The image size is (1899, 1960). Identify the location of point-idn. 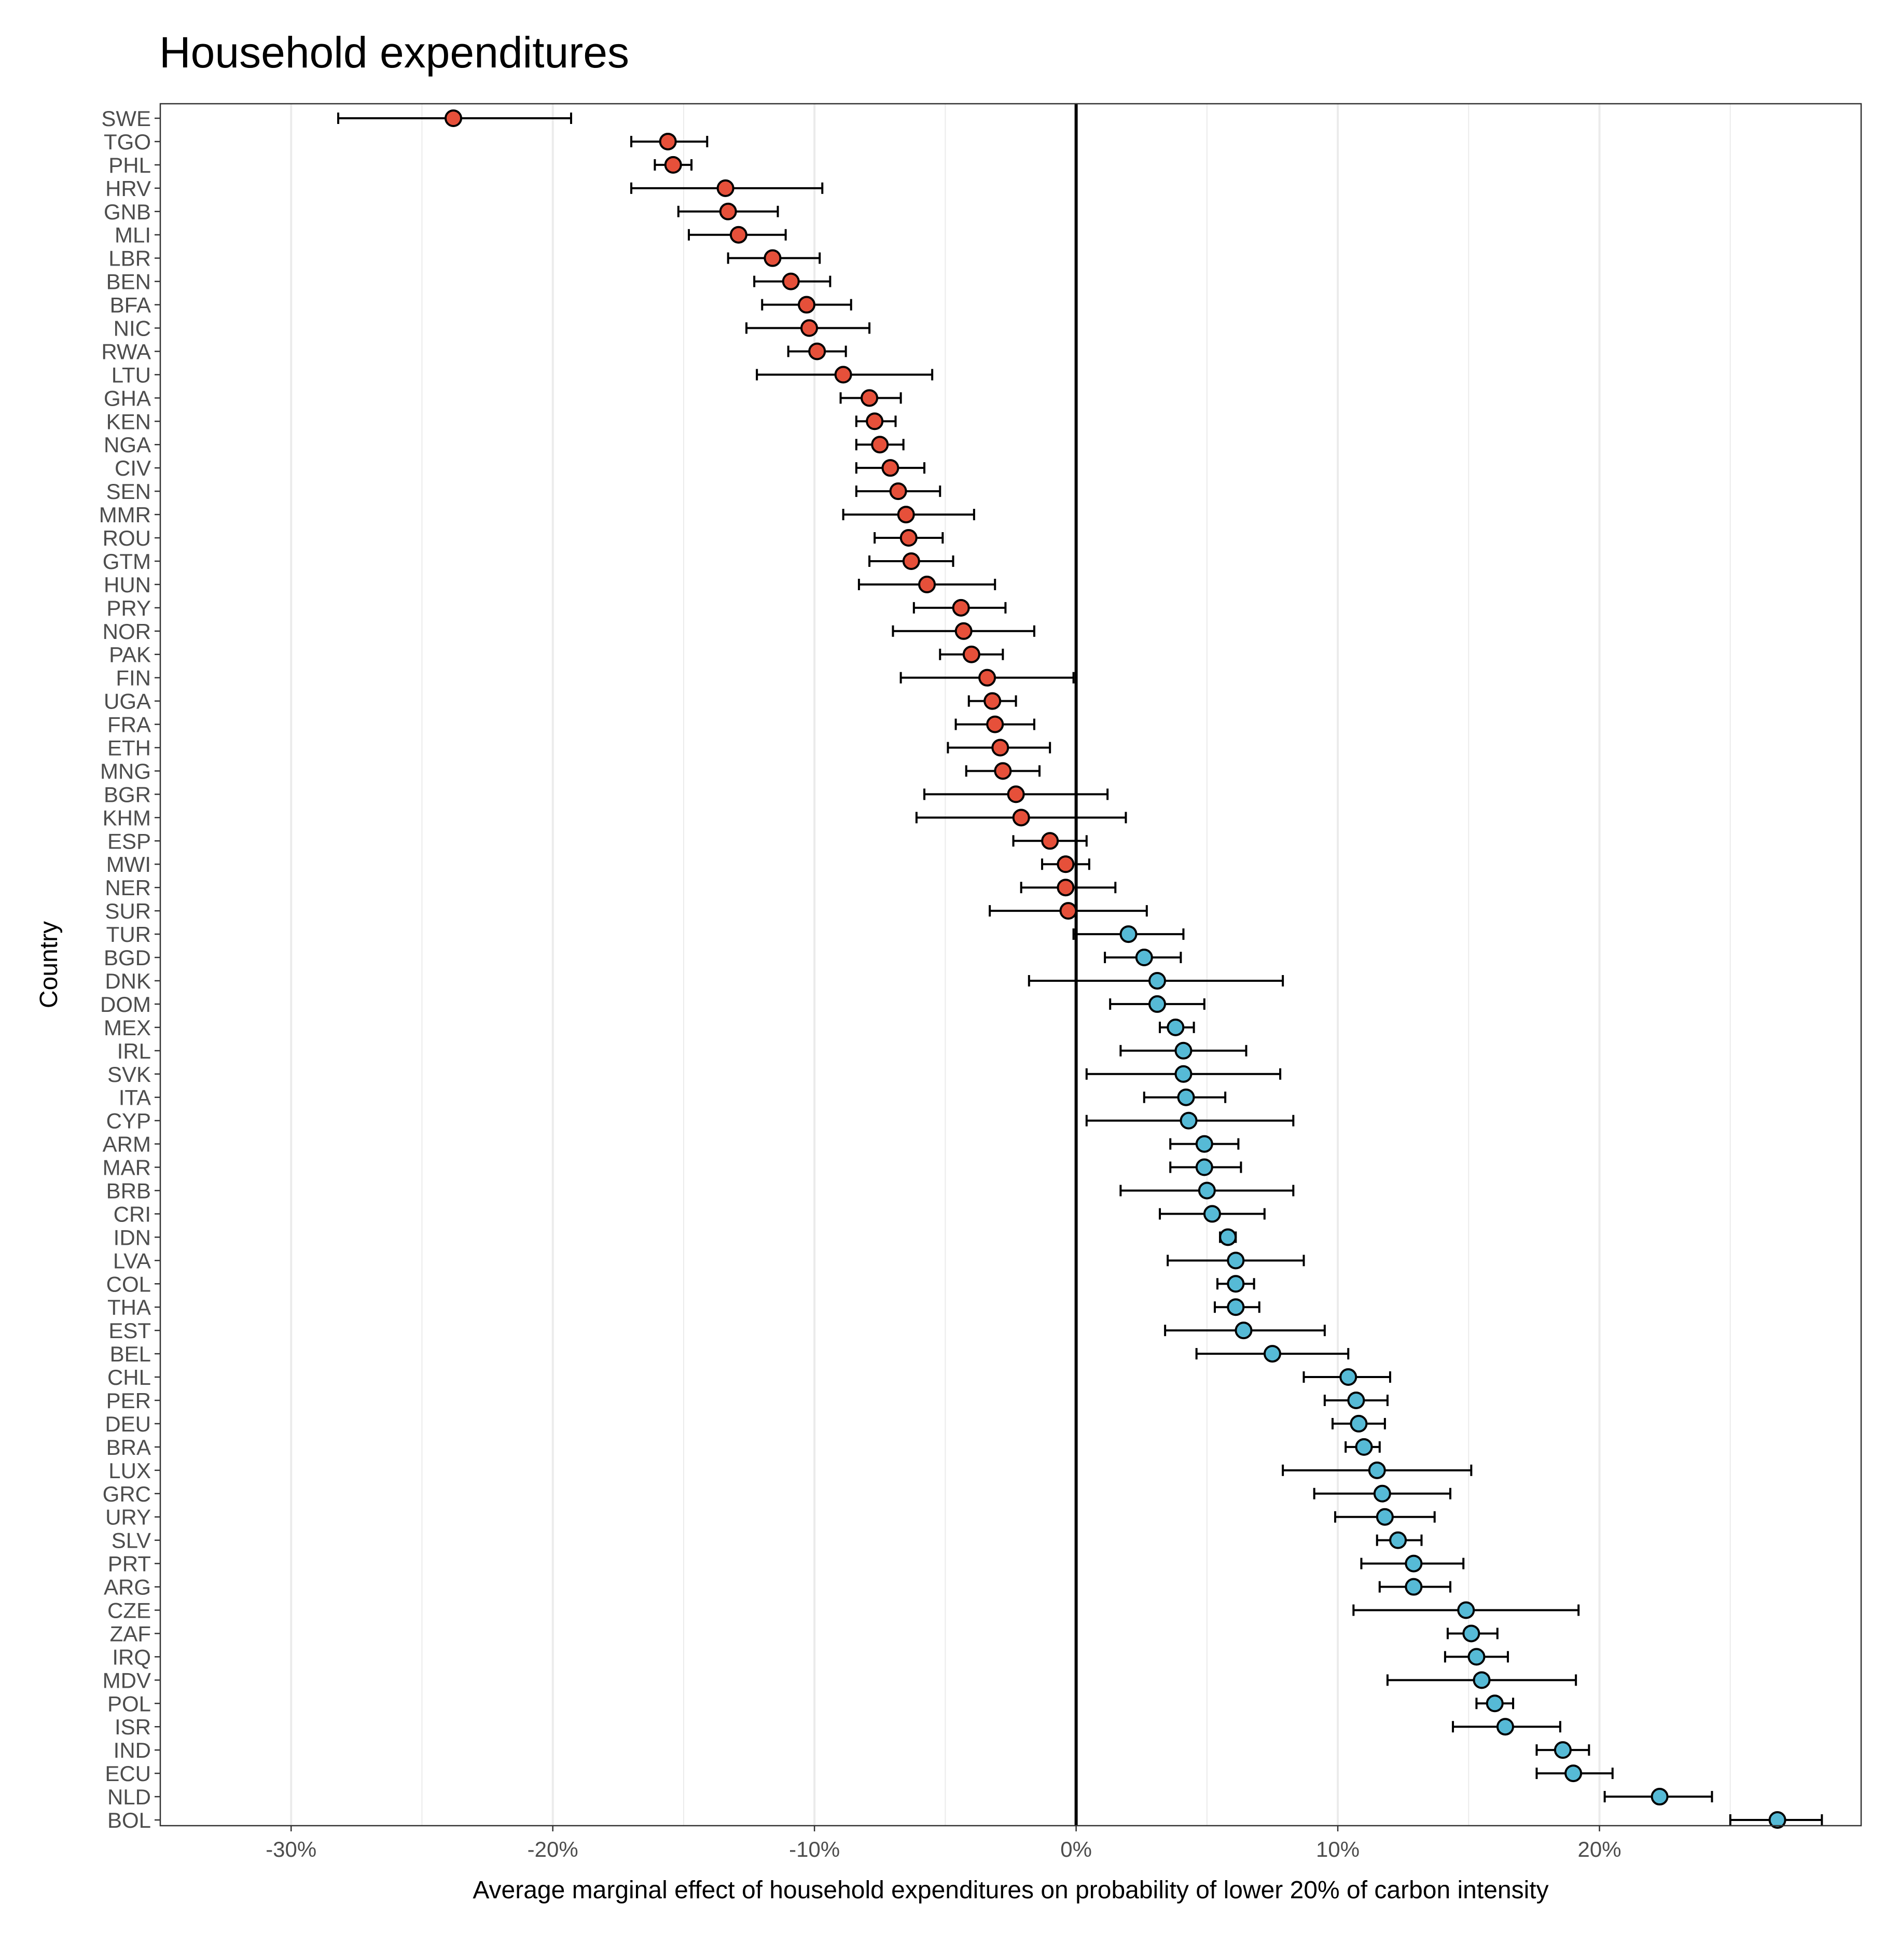
(1228, 1237).